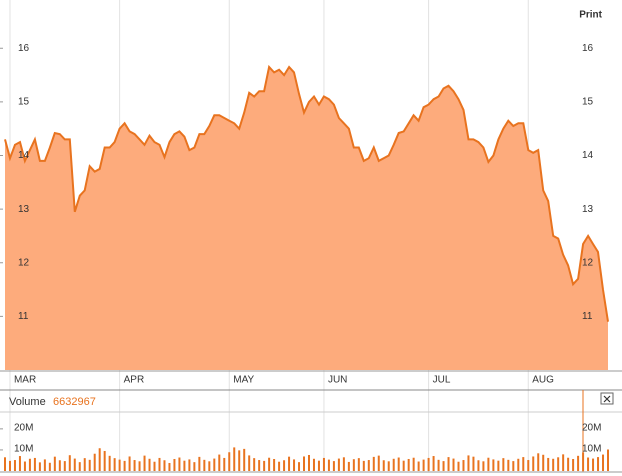  What do you see at coordinates (24, 155) in the screenshot?
I see `y-tick-label-left: 14` at bounding box center [24, 155].